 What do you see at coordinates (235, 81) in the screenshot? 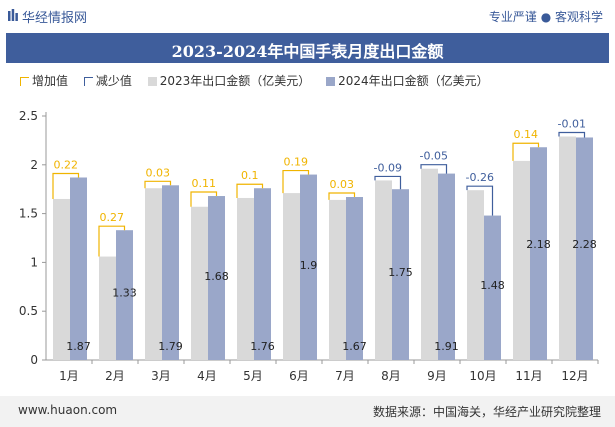
I see `legend-label-2023: 2023年出口金额（亿美元）` at bounding box center [235, 81].